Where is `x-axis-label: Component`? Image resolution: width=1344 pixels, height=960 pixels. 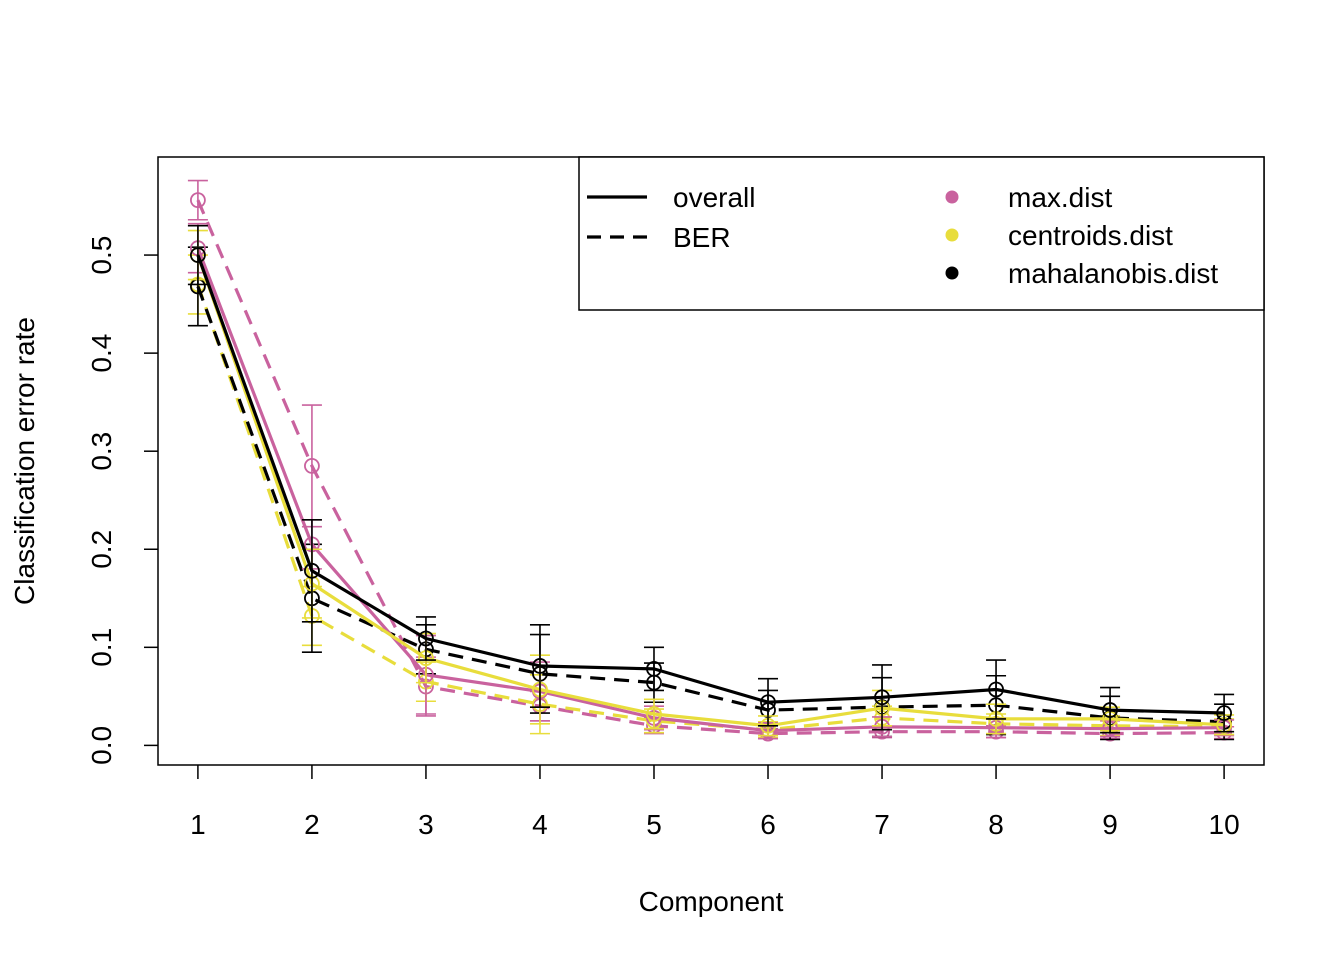 x-axis-label: Component is located at coordinates (711, 901).